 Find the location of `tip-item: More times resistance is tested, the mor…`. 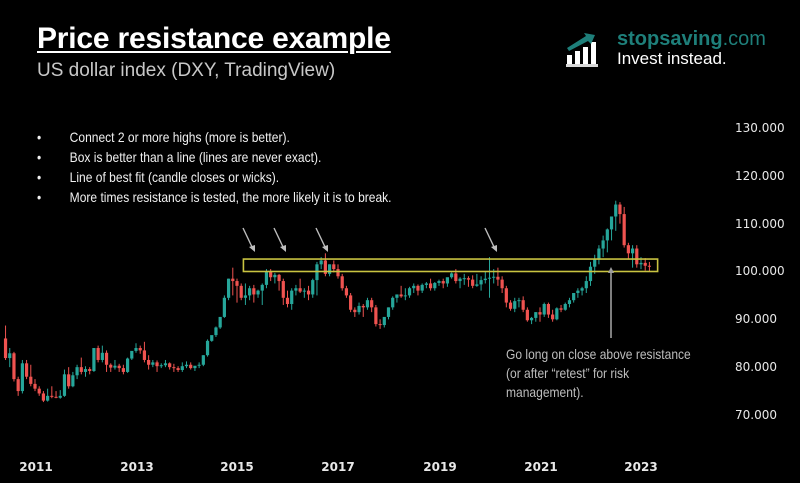

tip-item: More times resistance is tested, the mor… is located at coordinates (214, 197).